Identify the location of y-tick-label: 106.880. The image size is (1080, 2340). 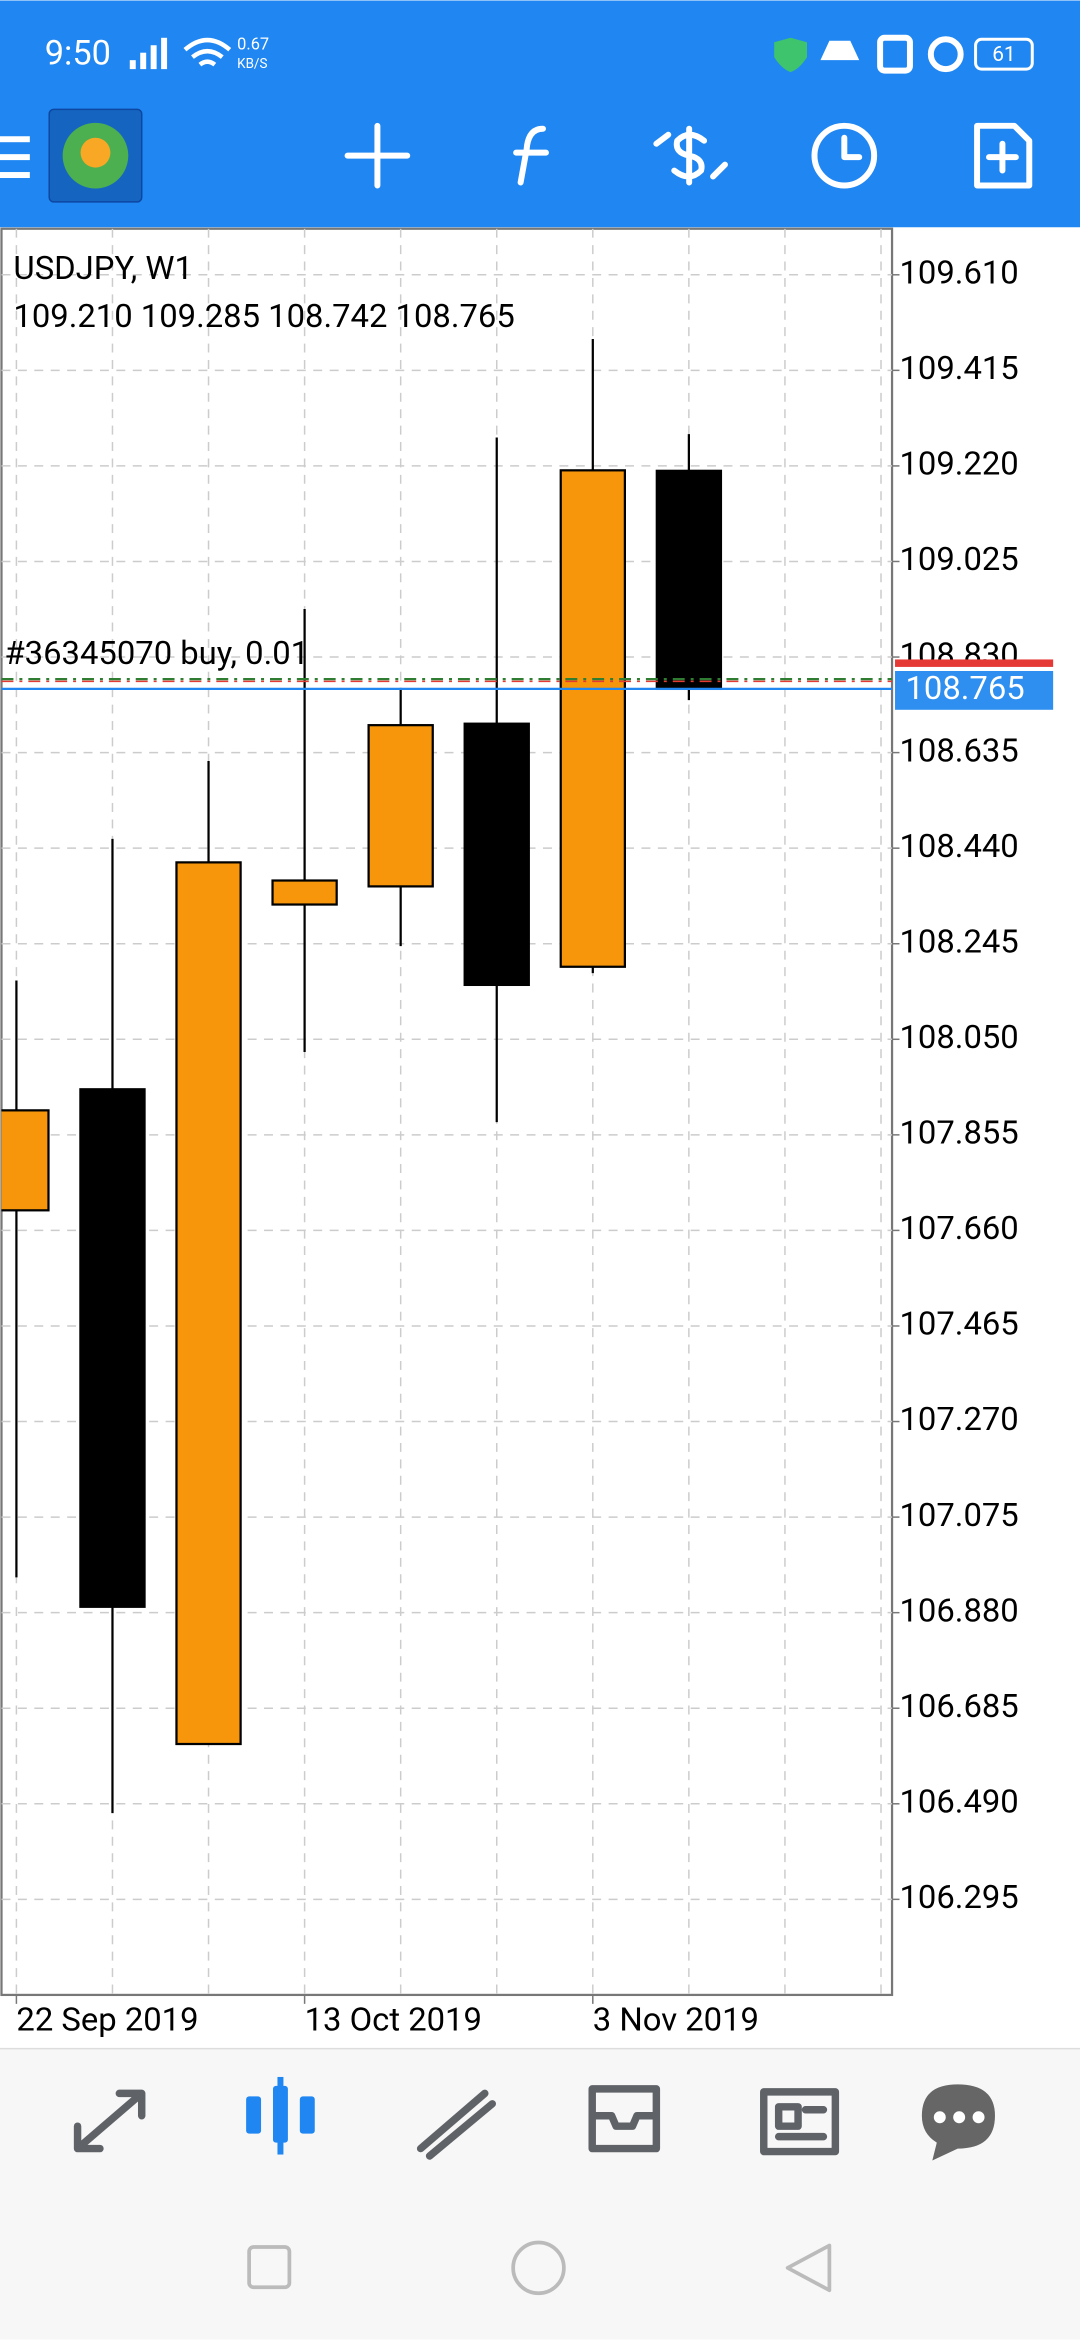
(959, 1611).